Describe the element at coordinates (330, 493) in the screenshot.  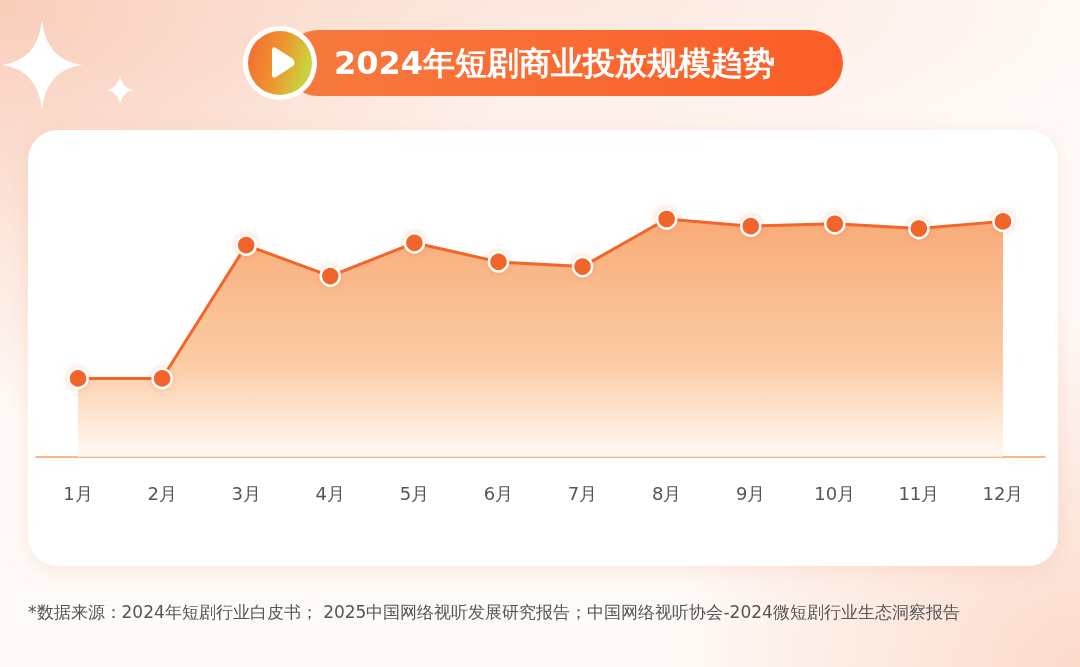
I see `x-tick-label: 4月` at that location.